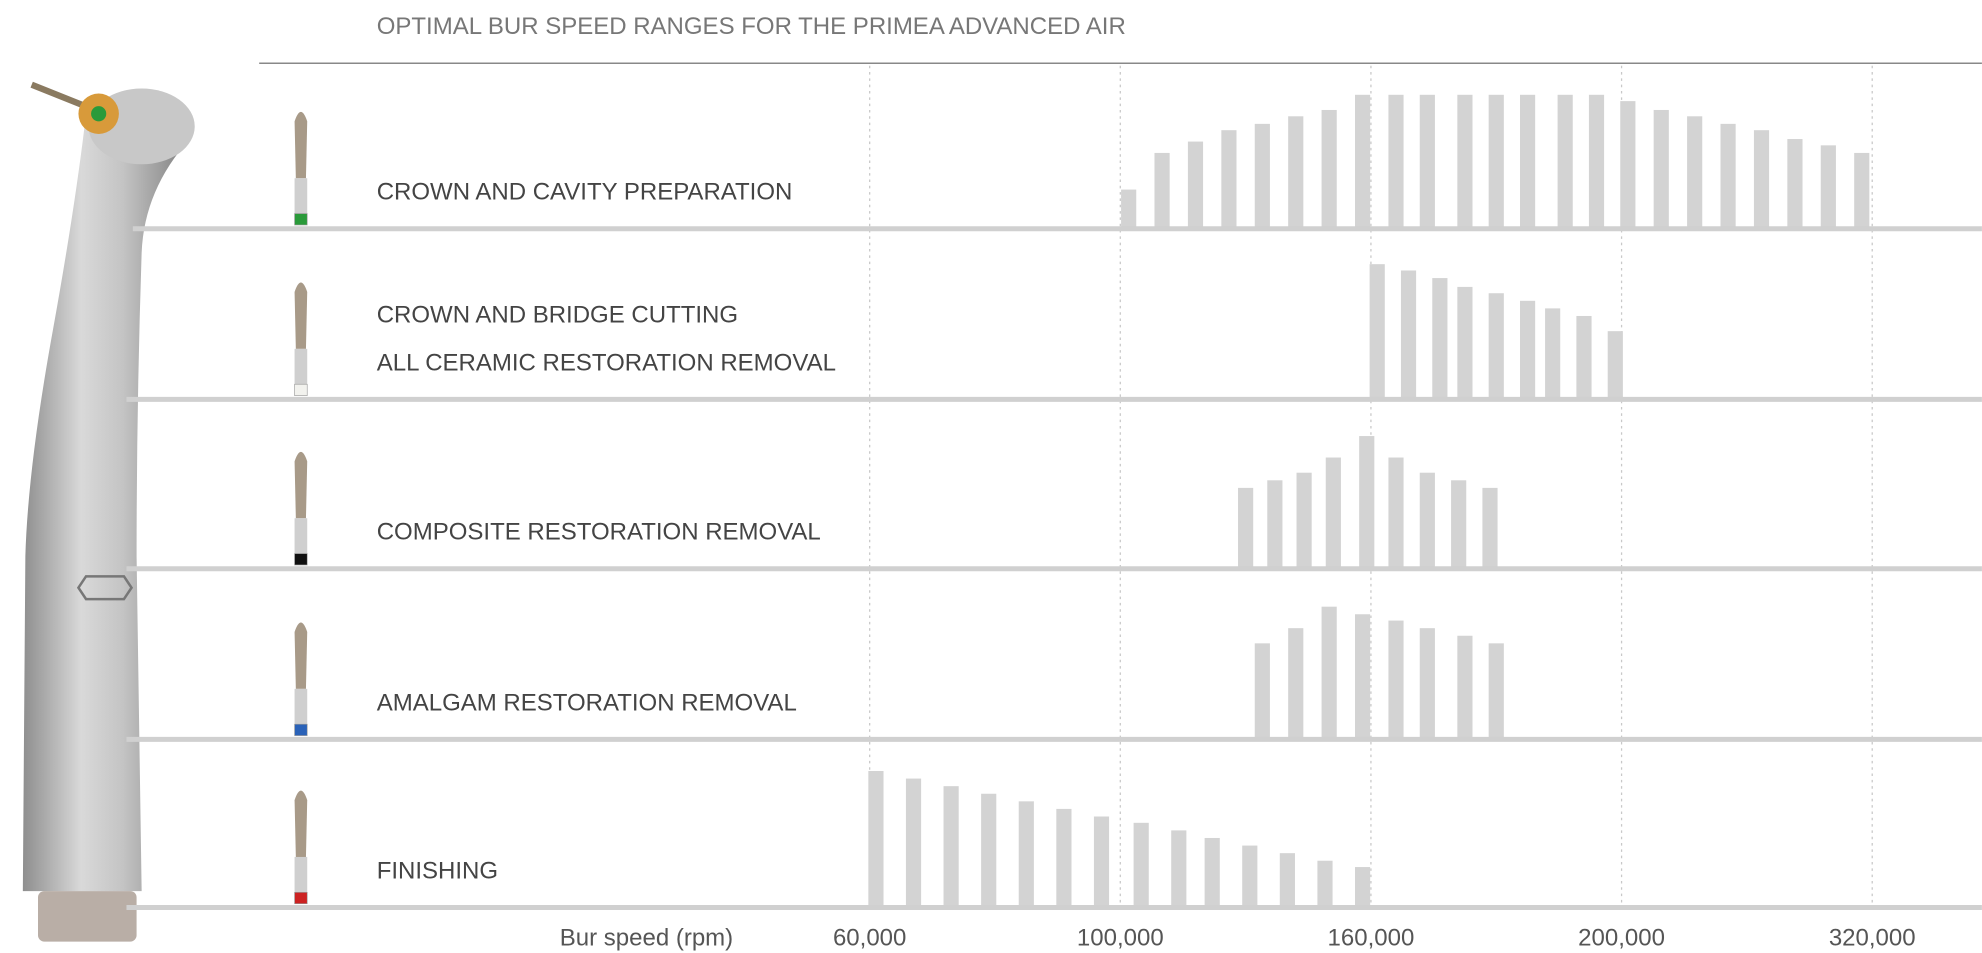 The width and height of the screenshot is (1982, 953). What do you see at coordinates (557, 314) in the screenshot?
I see `row-label: CROWN AND BRIDGE CUTTING` at bounding box center [557, 314].